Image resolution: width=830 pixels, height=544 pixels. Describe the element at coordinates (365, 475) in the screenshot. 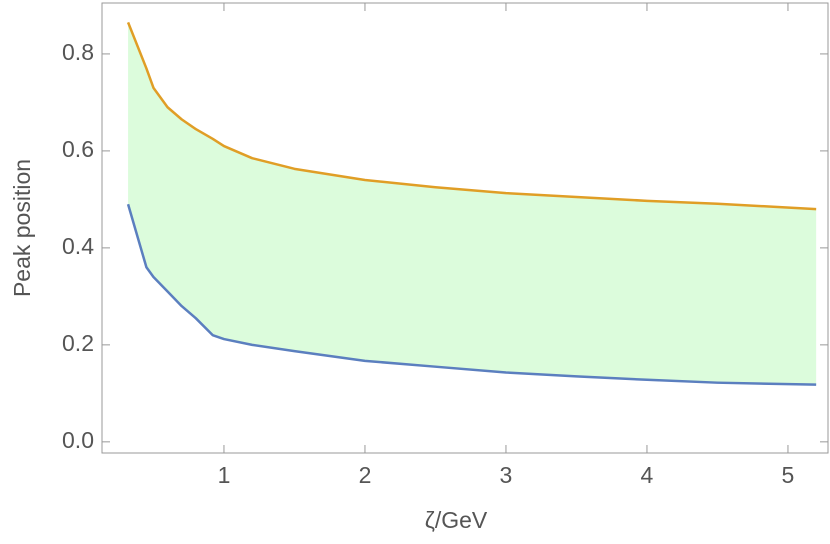

I see `x-tick-label: 2` at that location.